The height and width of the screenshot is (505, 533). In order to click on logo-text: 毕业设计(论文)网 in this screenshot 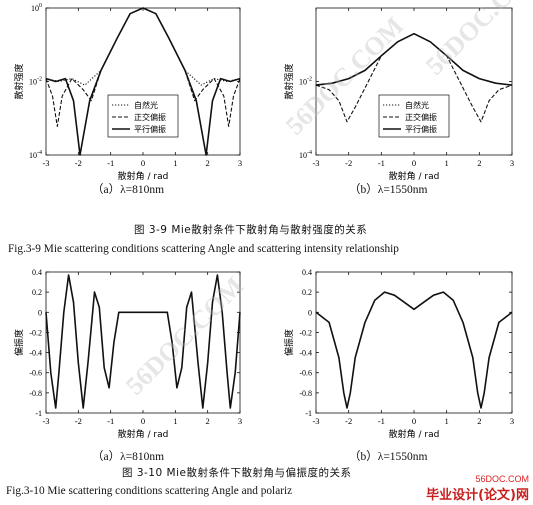, I will do `click(477, 495)`.